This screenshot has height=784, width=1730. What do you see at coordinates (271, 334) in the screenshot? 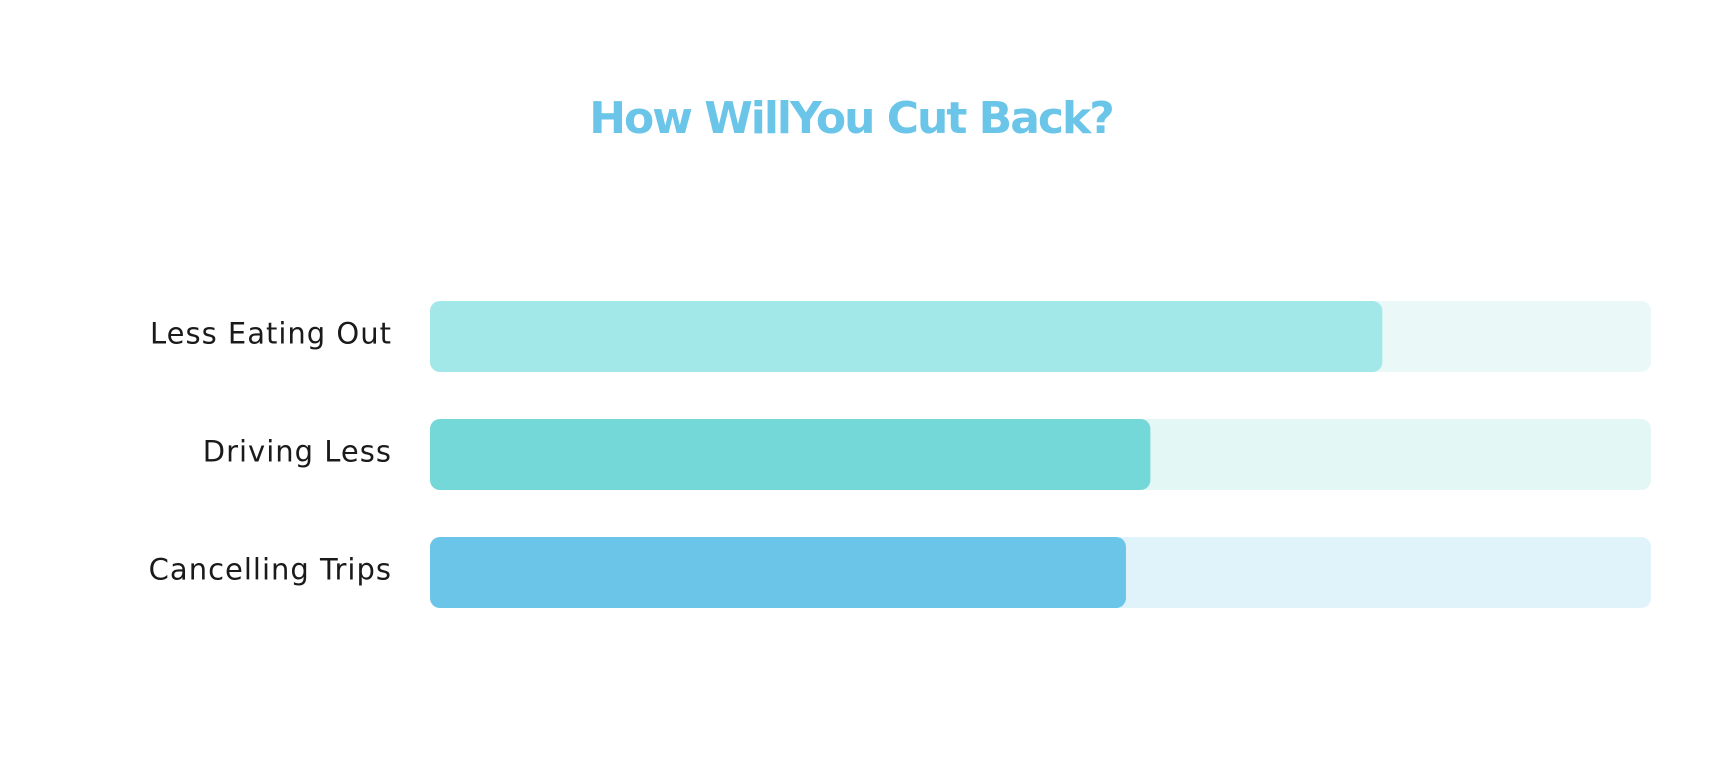
I see `category-label: Less Eating Out` at bounding box center [271, 334].